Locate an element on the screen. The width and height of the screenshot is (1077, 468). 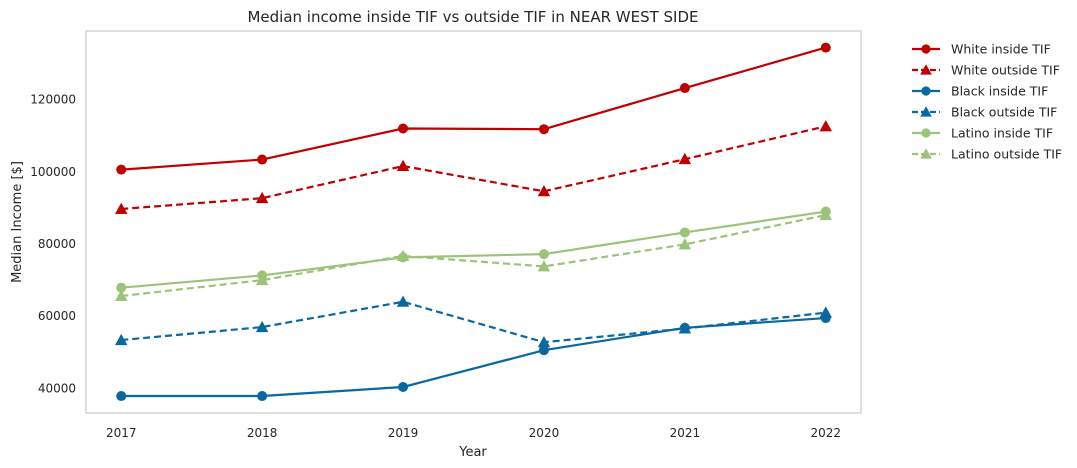
y-tick-label: 120000 is located at coordinates (53, 100).